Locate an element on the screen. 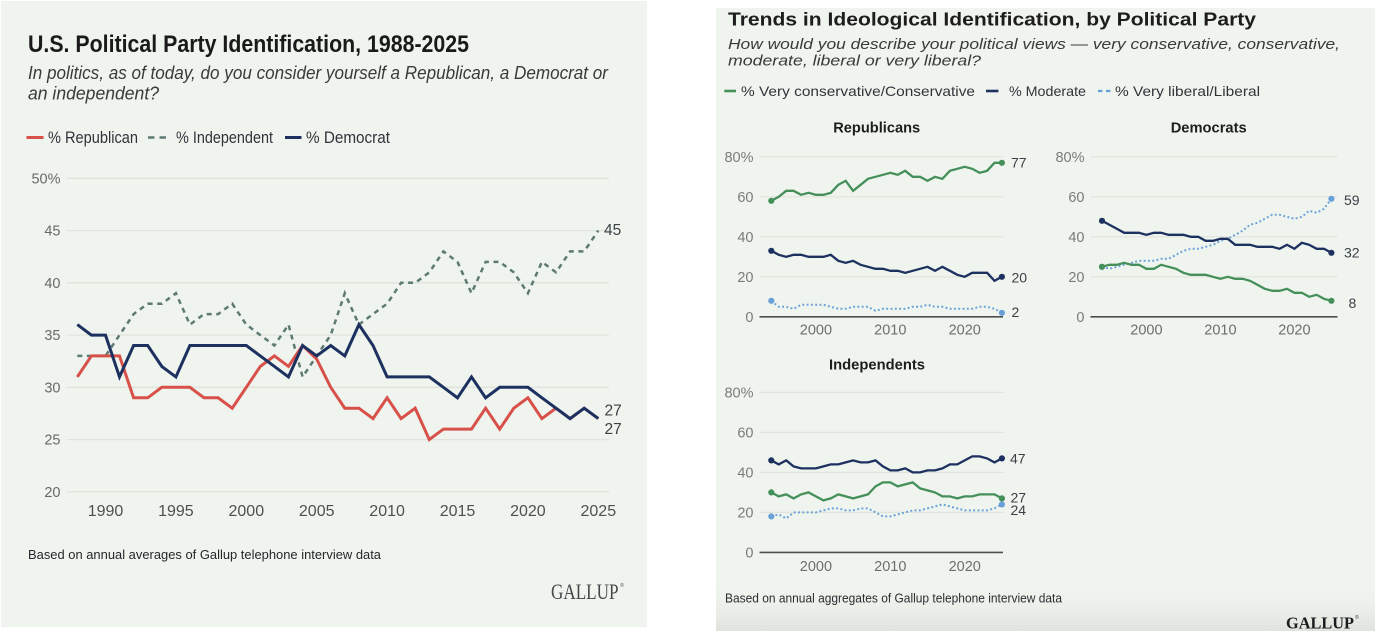  svg-text:moderate, liberal or very libe: moderate, liberal or very liberal? is located at coordinates (855, 61).